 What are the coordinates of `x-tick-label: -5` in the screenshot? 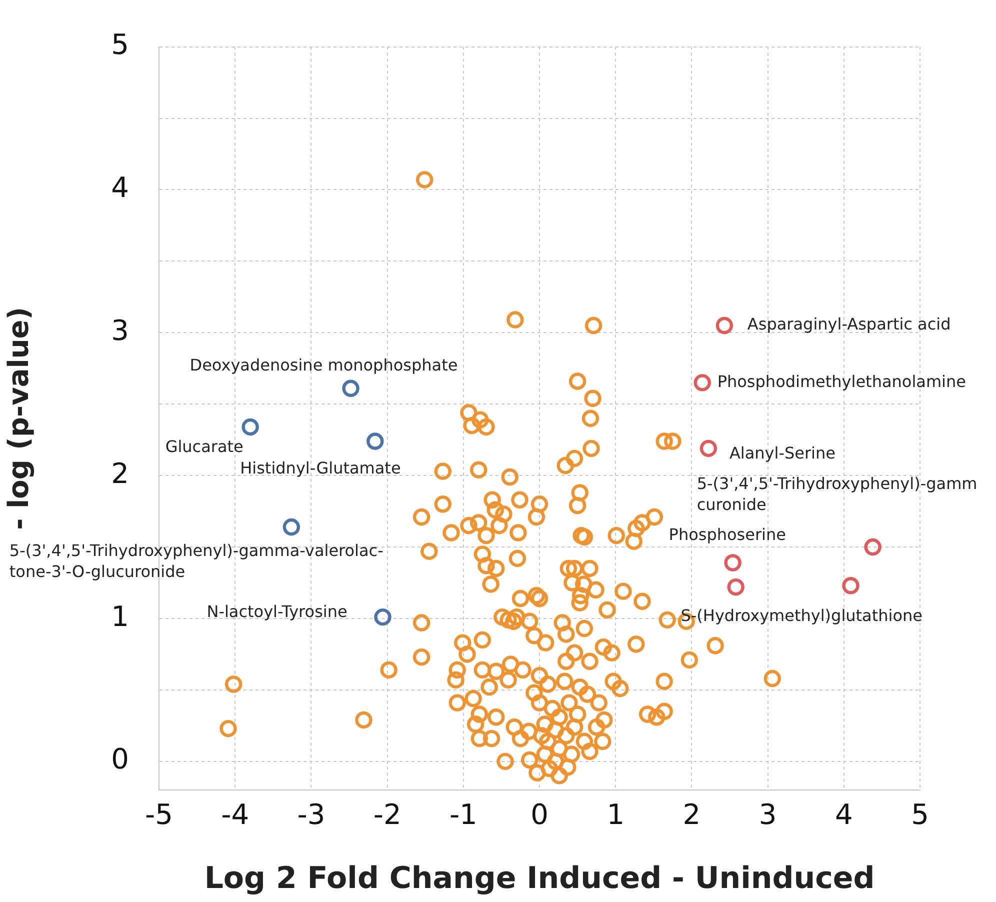 It's located at (159, 815).